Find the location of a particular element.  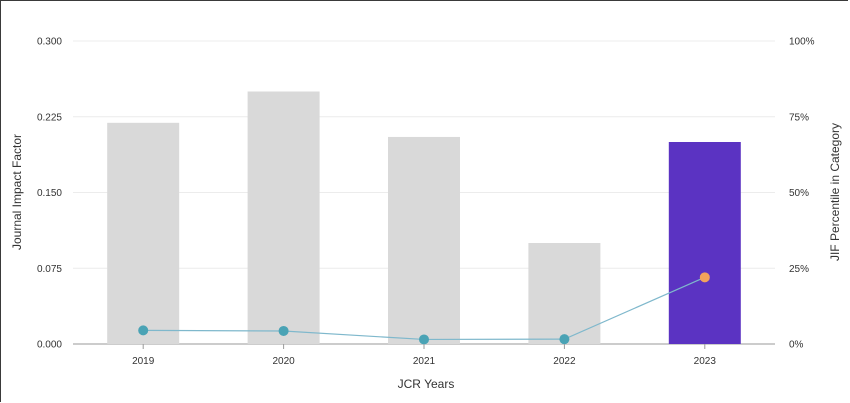

percentile-line is located at coordinates (424, 308).